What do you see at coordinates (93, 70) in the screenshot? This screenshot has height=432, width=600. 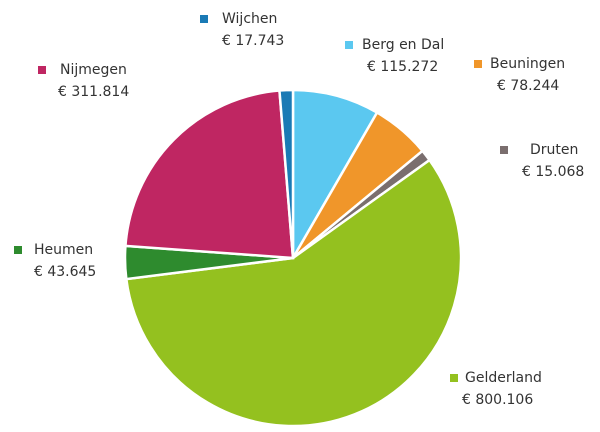 I see `slice-name: Nijmegen` at bounding box center [93, 70].